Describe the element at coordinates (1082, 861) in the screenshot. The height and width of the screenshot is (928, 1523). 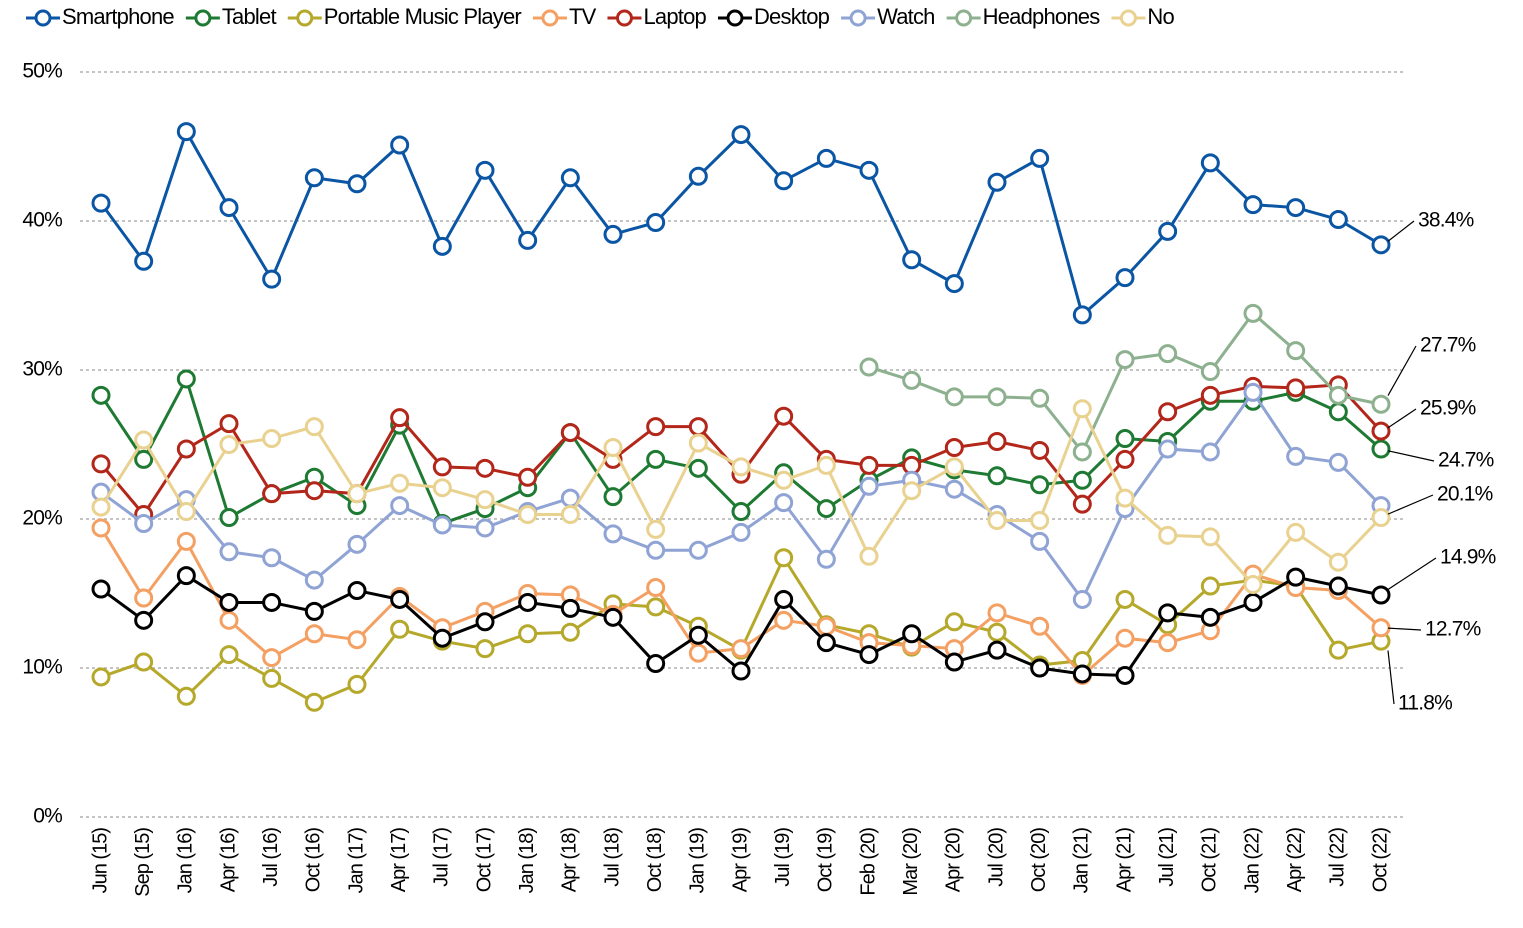
I see `x-tick-label: Jan (21)` at that location.